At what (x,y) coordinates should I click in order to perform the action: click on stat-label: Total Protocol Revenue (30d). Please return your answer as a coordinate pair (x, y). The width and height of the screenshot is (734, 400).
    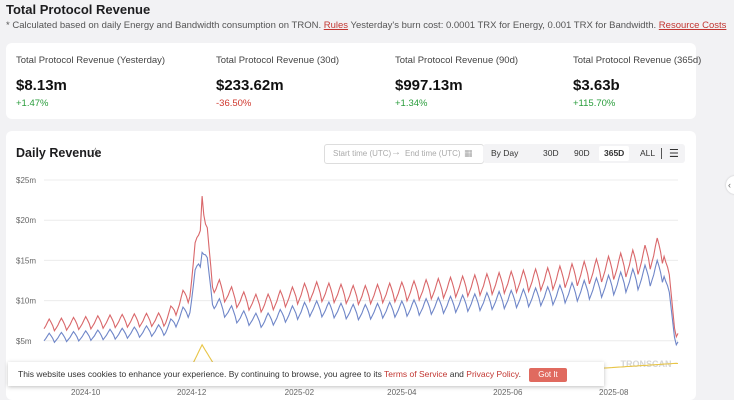
    Looking at the image, I should click on (278, 60).